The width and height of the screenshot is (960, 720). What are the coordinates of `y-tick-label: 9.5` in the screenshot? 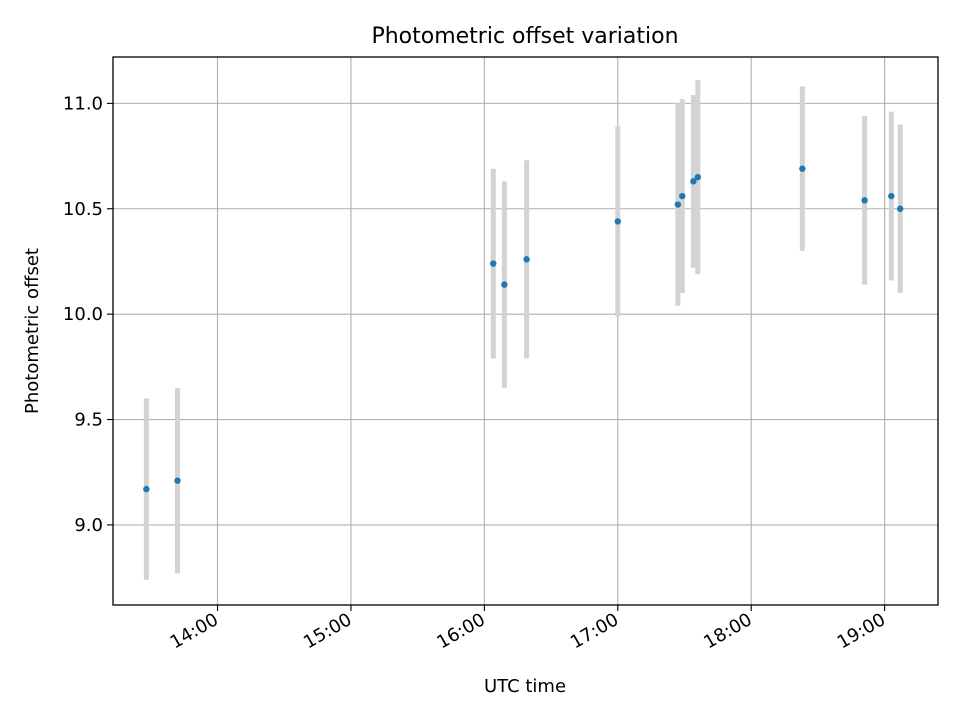 It's located at (88, 420).